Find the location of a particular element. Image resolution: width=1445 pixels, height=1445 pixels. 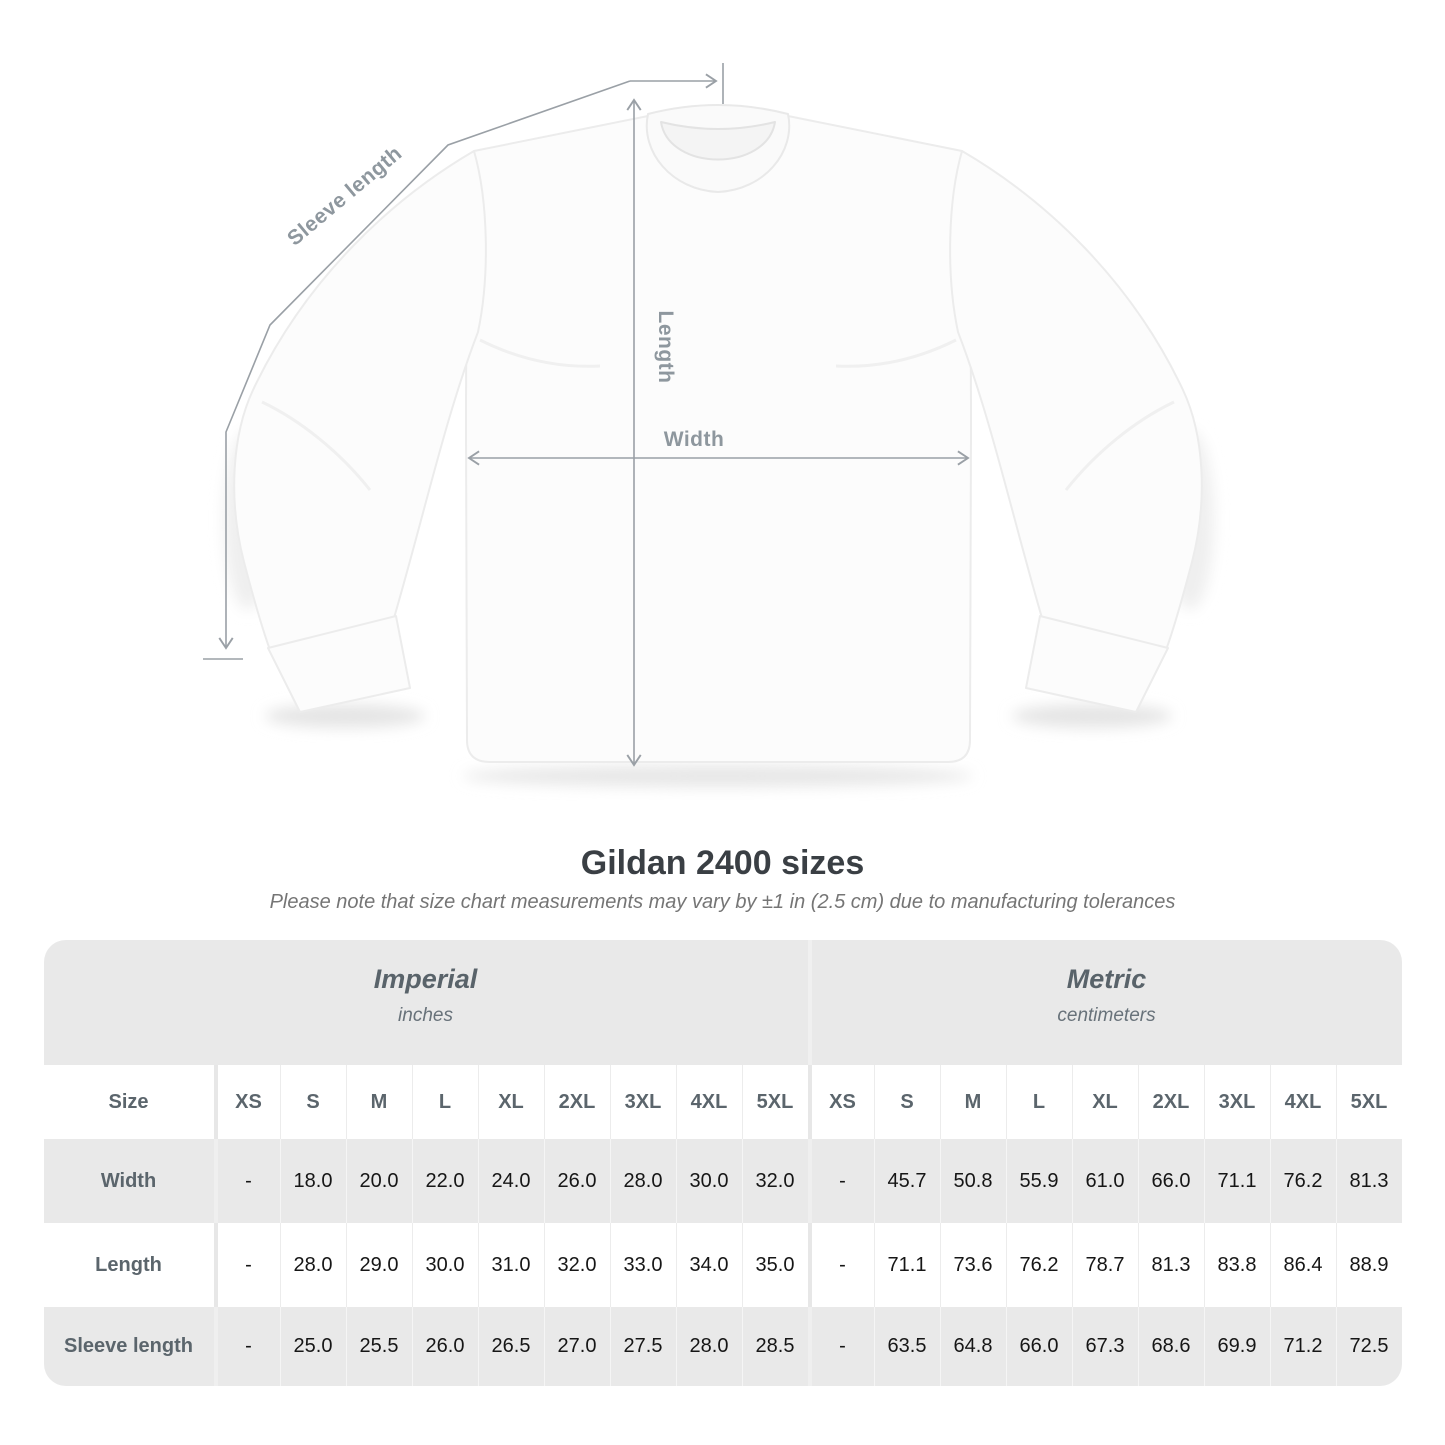

row-label-sleeve-length: Sleeve length is located at coordinates (128, 1346).